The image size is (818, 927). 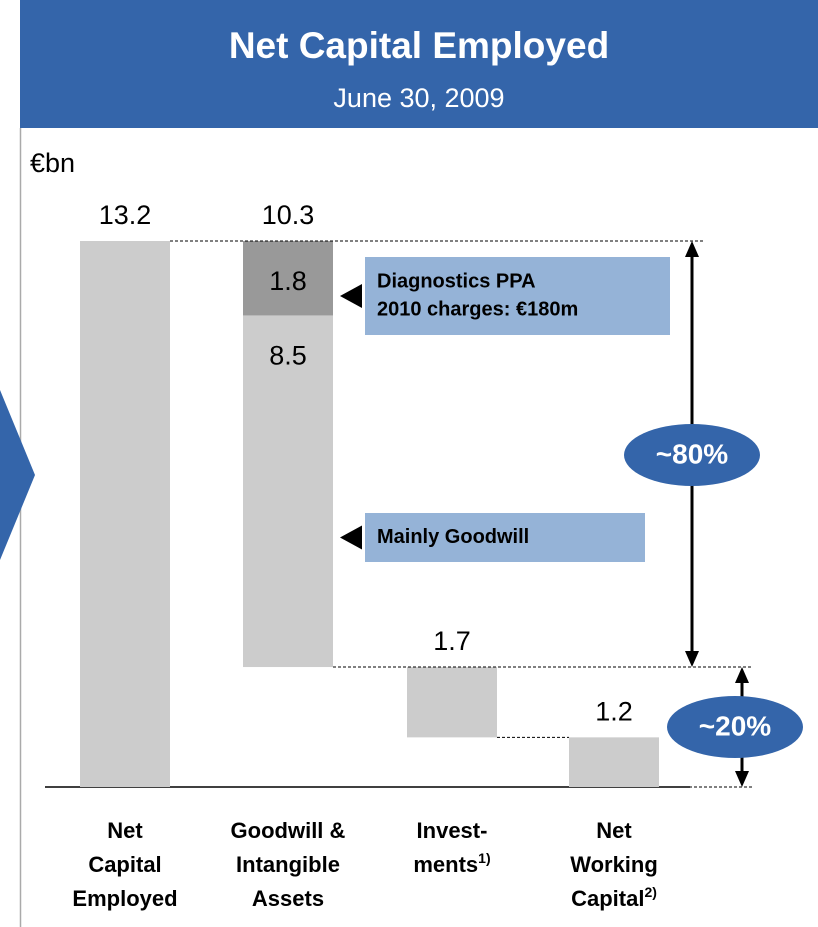 I want to click on share-label: ~20%, so click(x=735, y=725).